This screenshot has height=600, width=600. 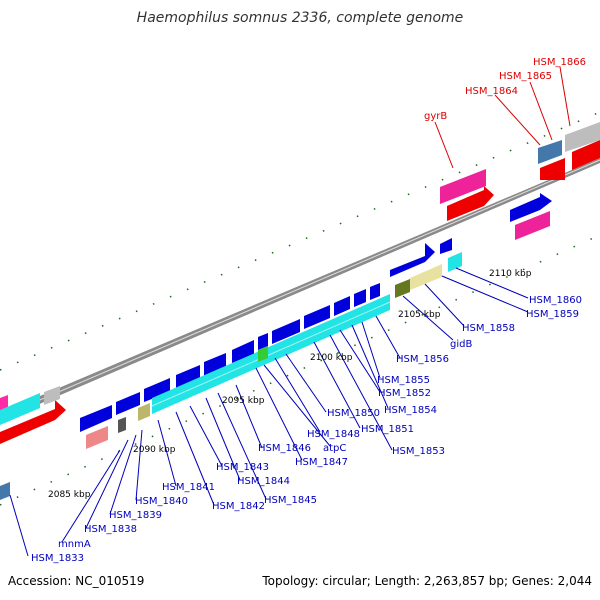 What do you see at coordinates (559, 62) in the screenshot?
I see `gene-label: HSM_1866` at bounding box center [559, 62].